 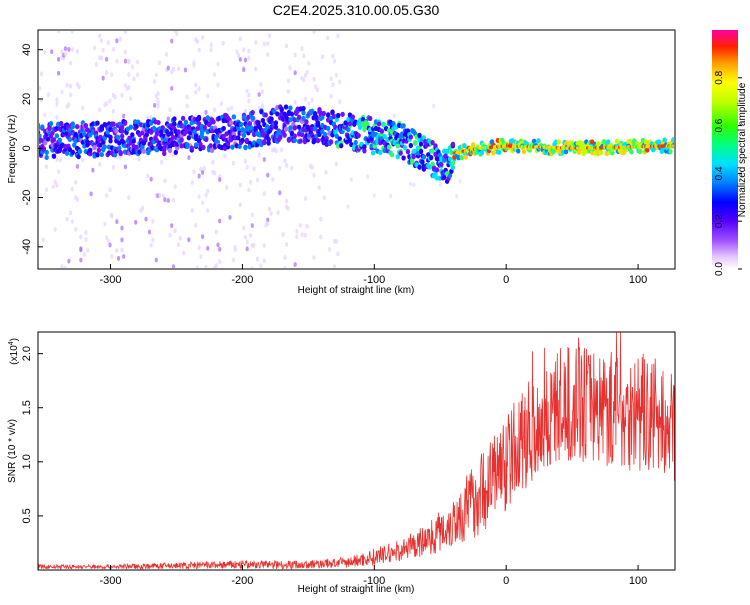 I want to click on spectrogram-x-tick-label: -200, so click(x=242, y=280).